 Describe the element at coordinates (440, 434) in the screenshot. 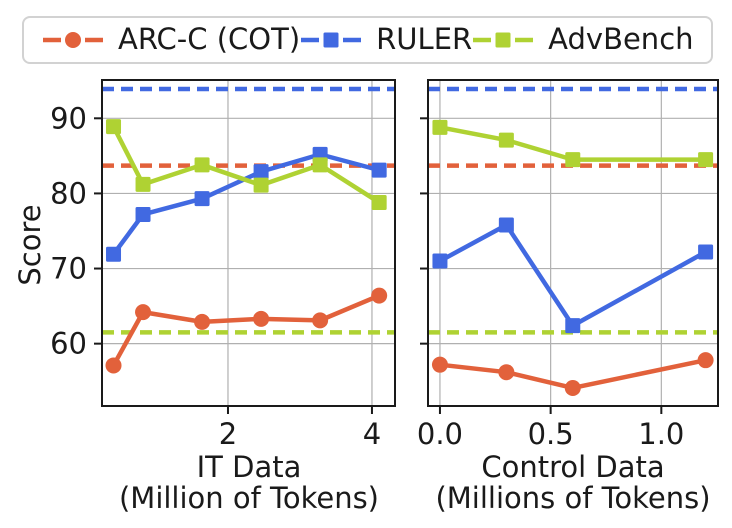

I see `x-tick-label: 0.0` at that location.